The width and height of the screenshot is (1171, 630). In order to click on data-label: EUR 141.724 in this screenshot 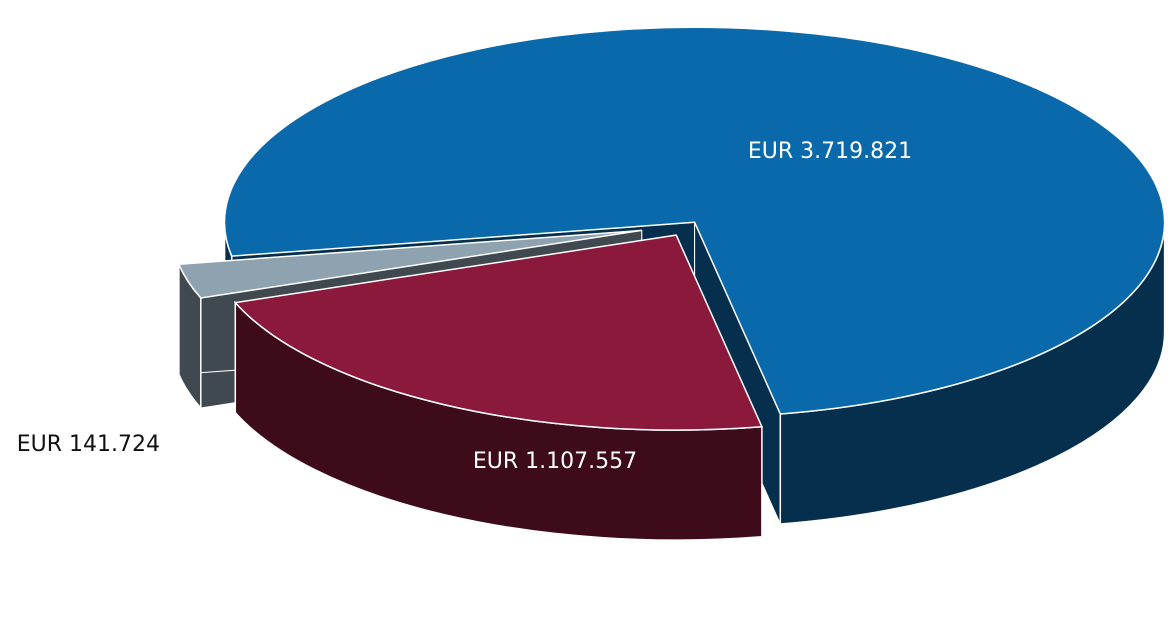, I will do `click(88, 444)`.